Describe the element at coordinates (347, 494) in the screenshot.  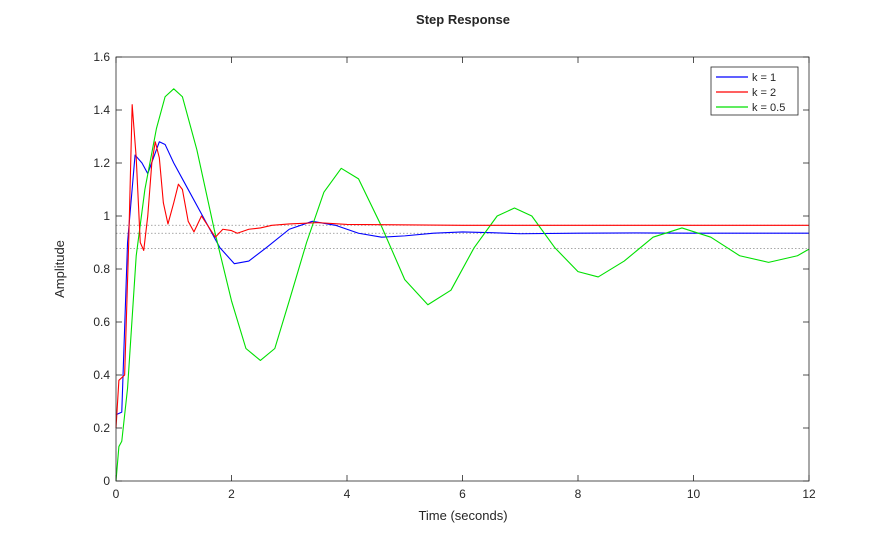
I see `x-tick-label: 4` at that location.